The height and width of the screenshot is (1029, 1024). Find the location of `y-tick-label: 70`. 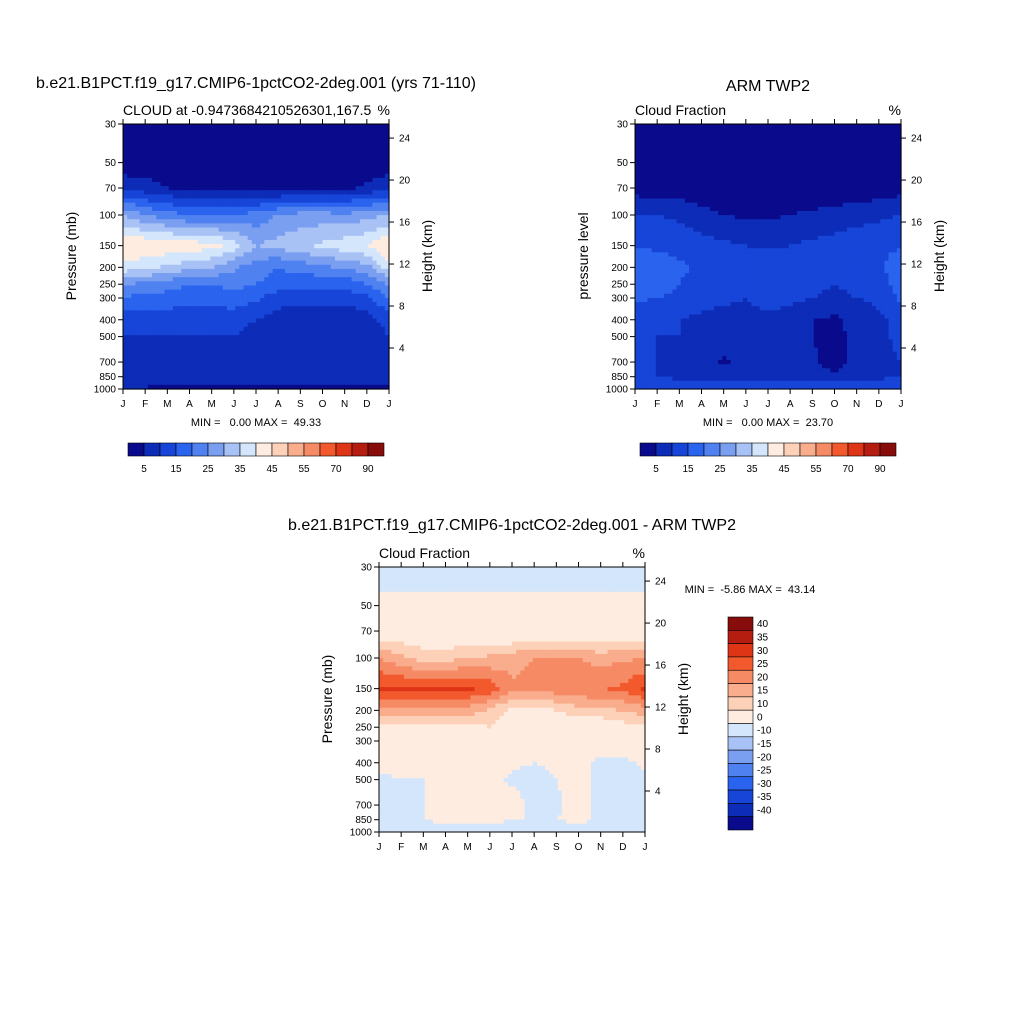

y-tick-label: 70 is located at coordinates (111, 189).